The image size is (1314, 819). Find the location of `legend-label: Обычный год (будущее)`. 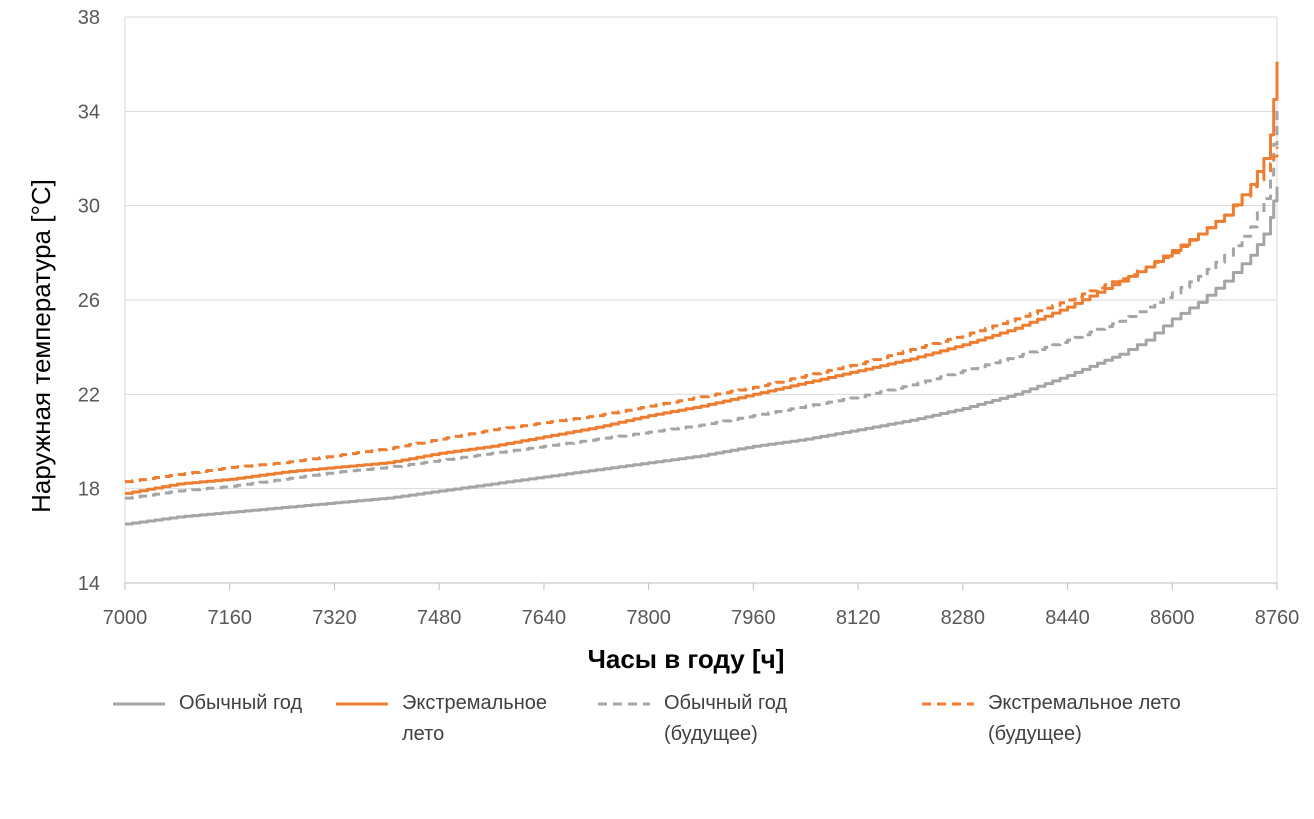

legend-label: Обычный год (будущее) is located at coordinates (726, 718).